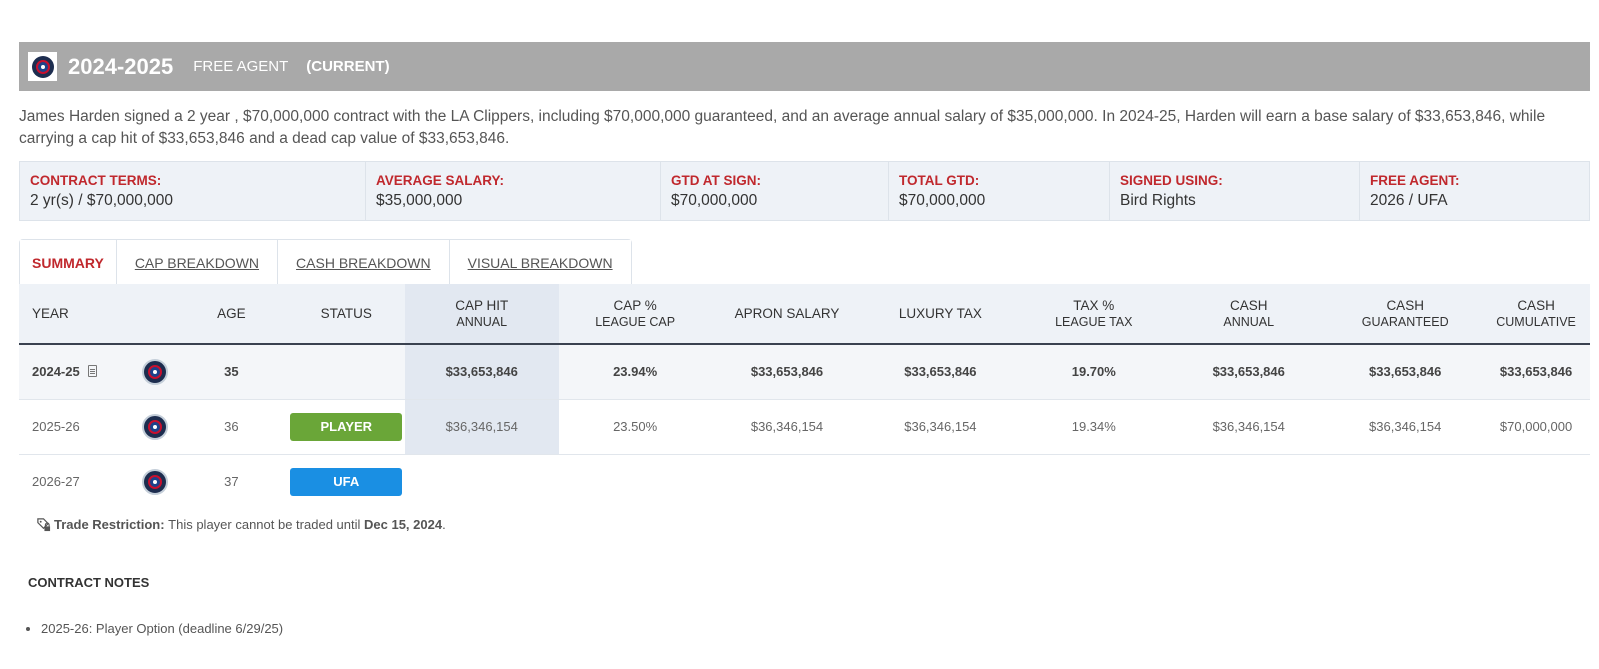 Image resolution: width=1599 pixels, height=669 pixels. What do you see at coordinates (940, 372) in the screenshot?
I see `luxury-cell: $33,653,846` at bounding box center [940, 372].